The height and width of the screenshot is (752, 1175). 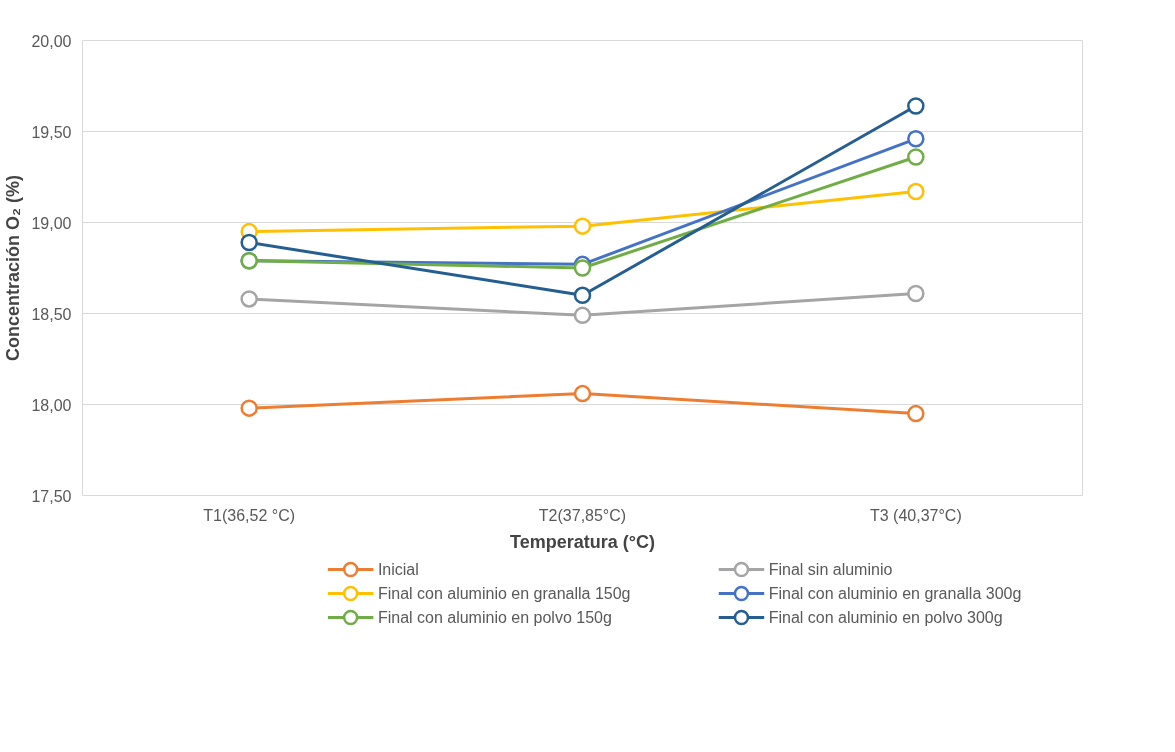 What do you see at coordinates (51, 223) in the screenshot?
I see `y-tick-label: 19,00` at bounding box center [51, 223].